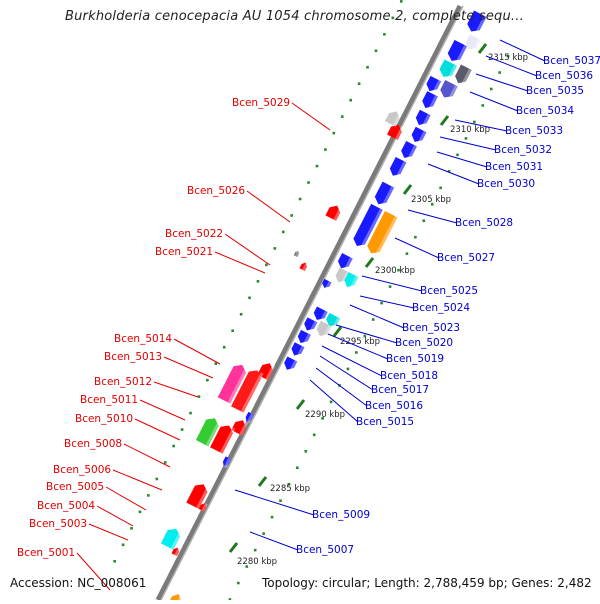 The height and width of the screenshot is (604, 600). Describe the element at coordinates (545, 111) in the screenshot. I see `gene-label-right: Bcen_5034` at that location.